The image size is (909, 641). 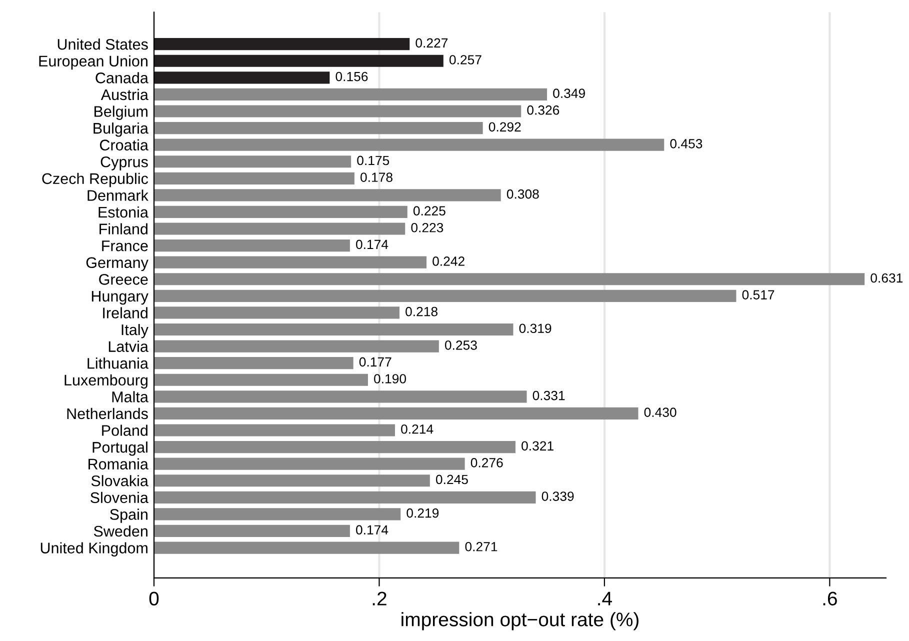 I want to click on data-label: 0.225, so click(x=429, y=211).